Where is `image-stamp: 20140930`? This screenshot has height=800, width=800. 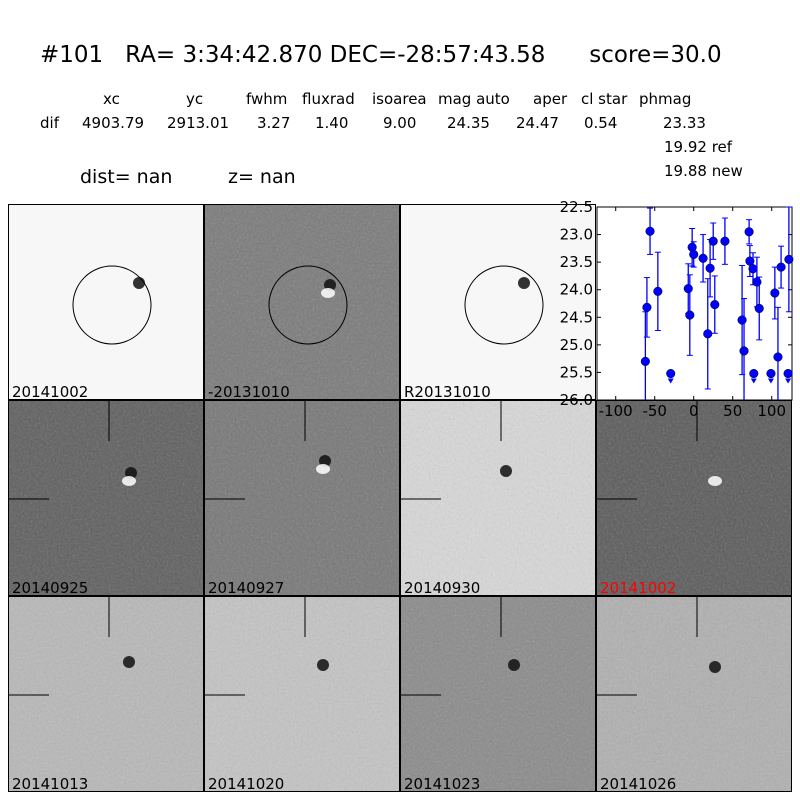
image-stamp: 20140930 is located at coordinates (498, 498).